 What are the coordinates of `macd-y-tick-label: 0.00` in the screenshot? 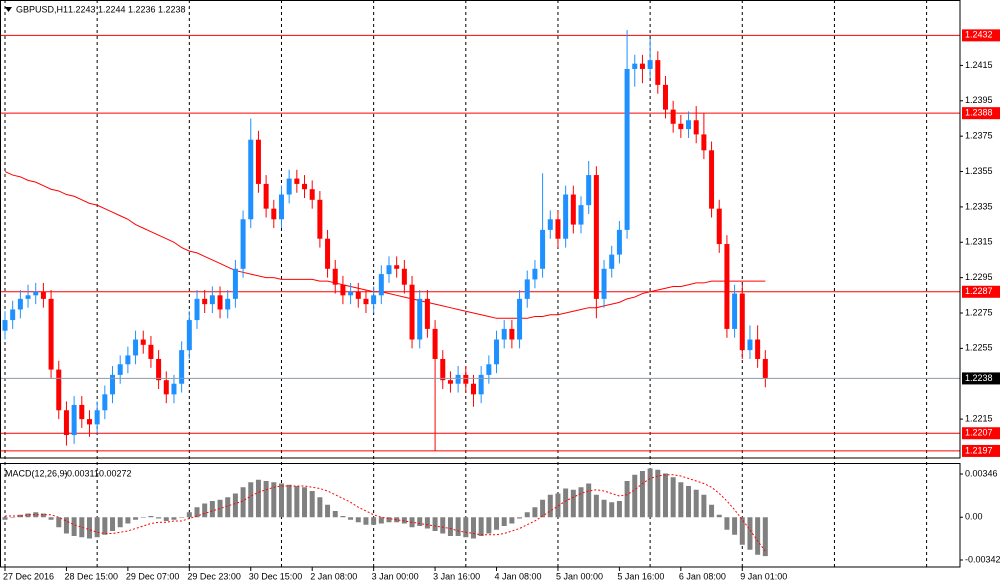 It's located at (974, 517).